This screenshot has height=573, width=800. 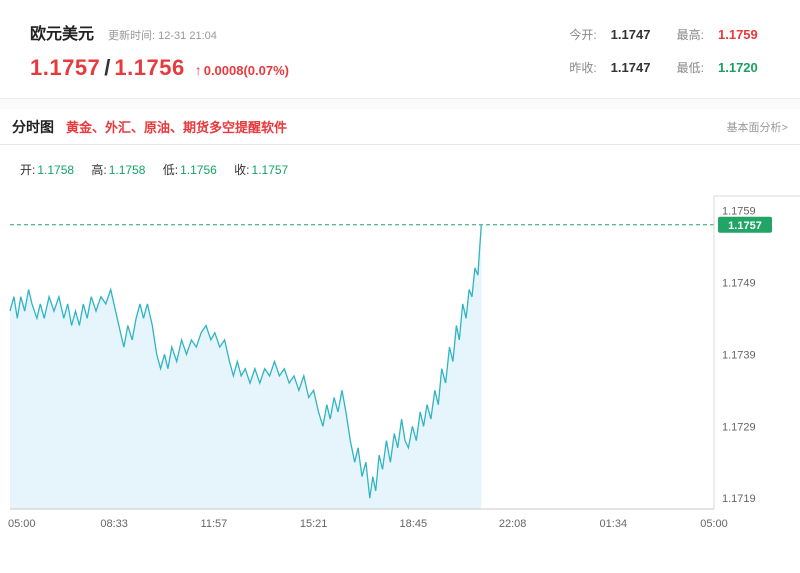 I want to click on price-change: 0.0008(0.07%), so click(x=246, y=70).